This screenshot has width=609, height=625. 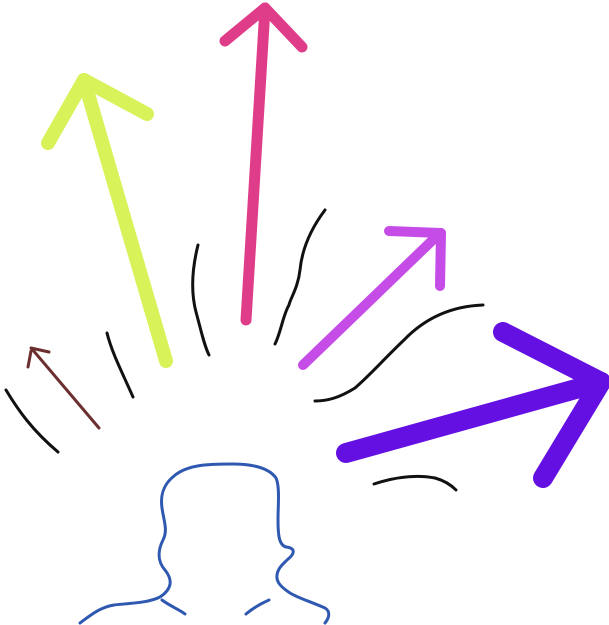 I want to click on violet-arrow-icon, so click(x=372, y=298).